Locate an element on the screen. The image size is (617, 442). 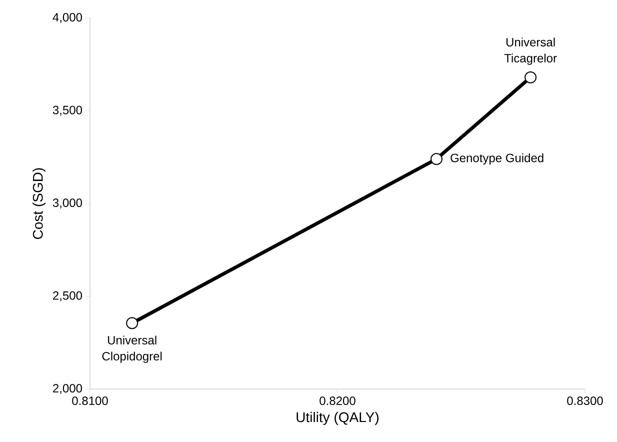
x-tick-label: 0.8300 is located at coordinates (585, 401).